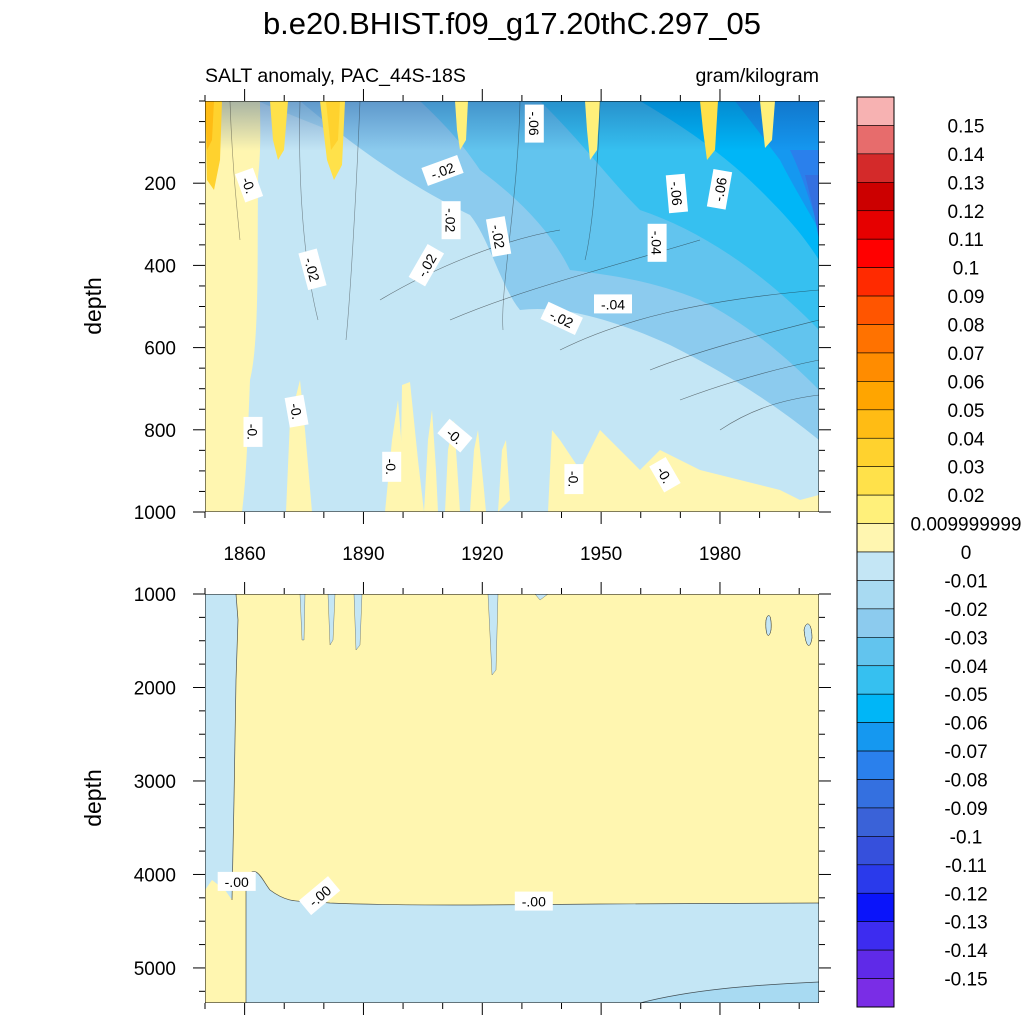 This screenshot has height=1024, width=1024. Describe the element at coordinates (965, 752) in the screenshot. I see `colorbar-label: -0.07` at that location.